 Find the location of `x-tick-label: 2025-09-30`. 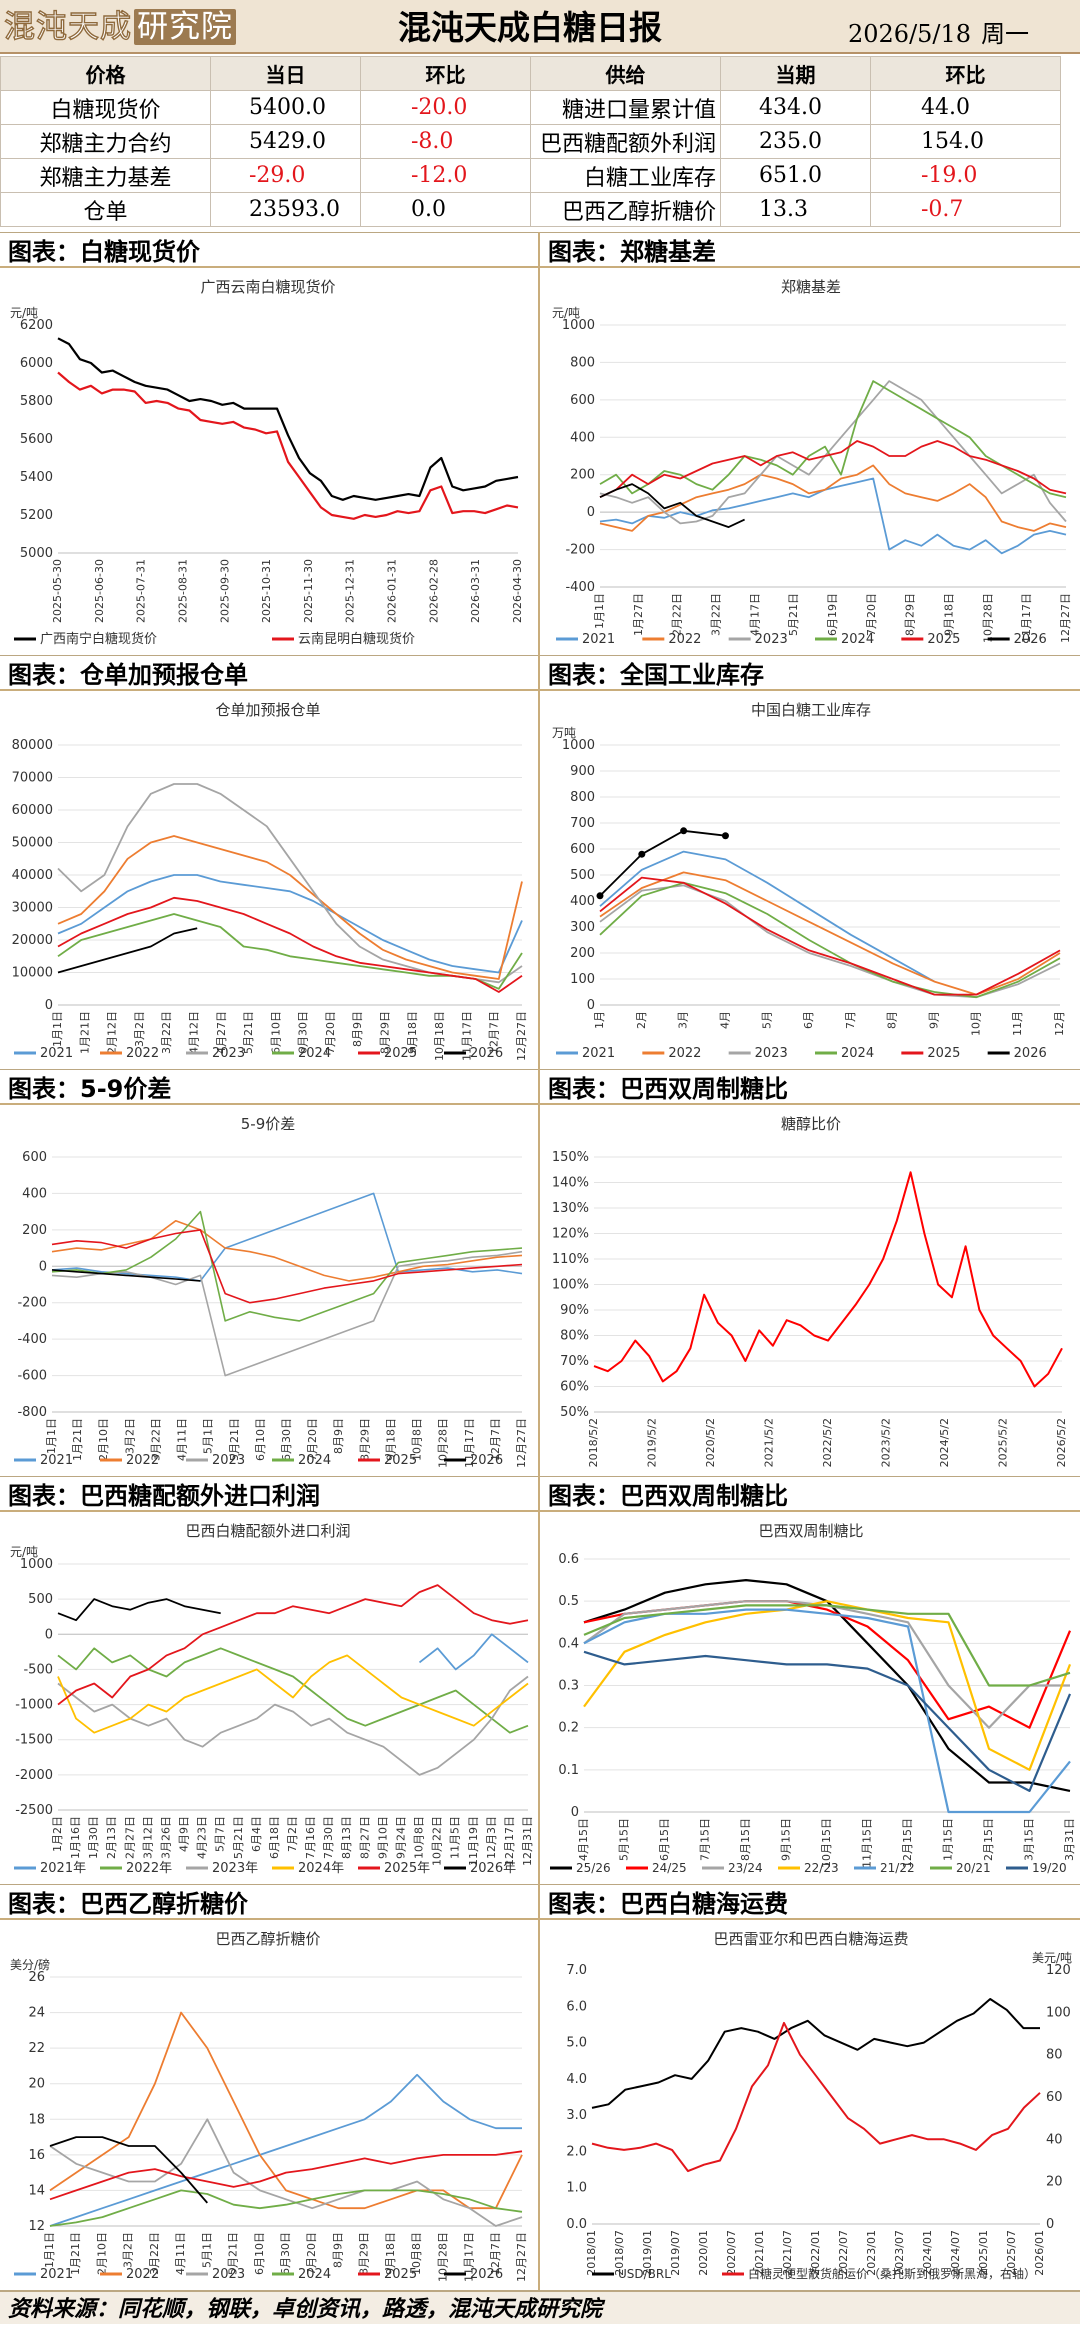

x-tick-label: 2025-09-30 is located at coordinates (224, 591).